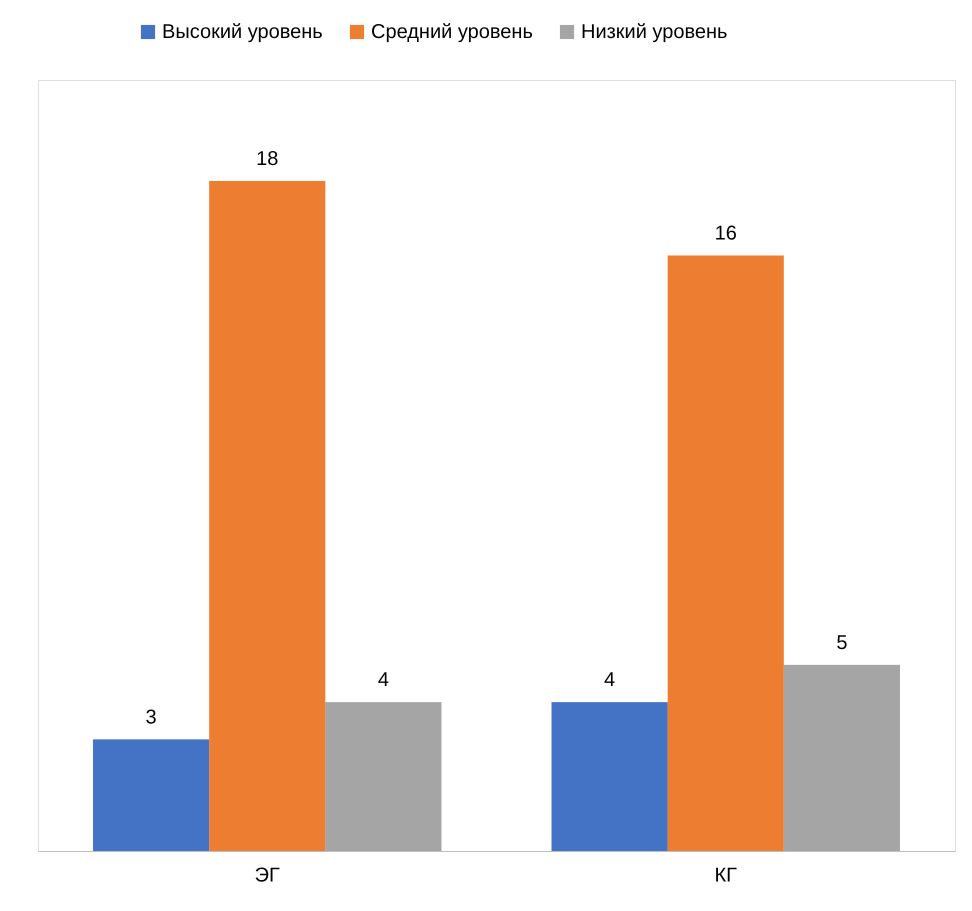 The height and width of the screenshot is (911, 972). Describe the element at coordinates (242, 32) in the screenshot. I see `legend-label: Высокий уровень` at that location.